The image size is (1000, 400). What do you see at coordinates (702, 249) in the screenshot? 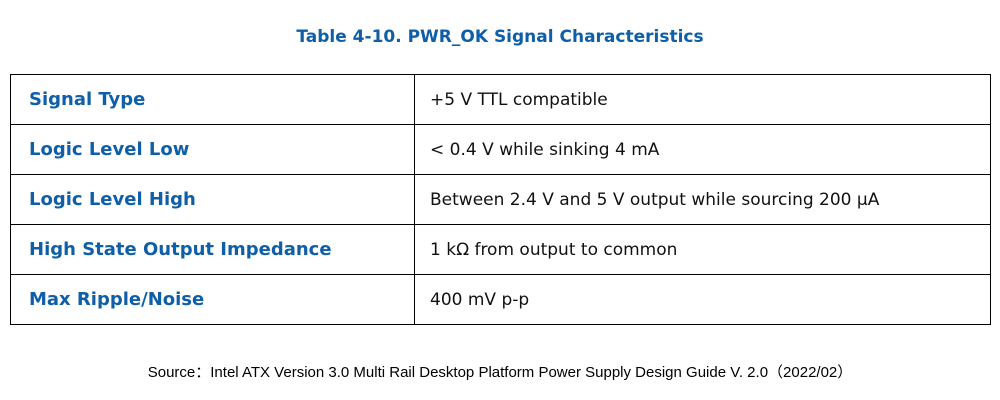
I see `row-value: 1 kΩ from output to common` at bounding box center [702, 249].